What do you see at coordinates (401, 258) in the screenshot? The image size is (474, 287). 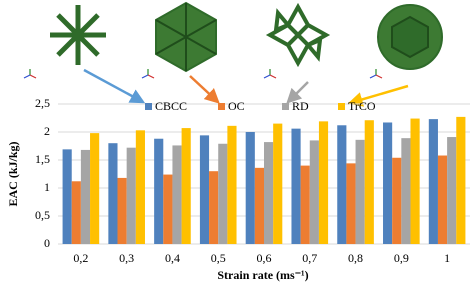 I see `x-tick-label: 0,9` at bounding box center [401, 258].